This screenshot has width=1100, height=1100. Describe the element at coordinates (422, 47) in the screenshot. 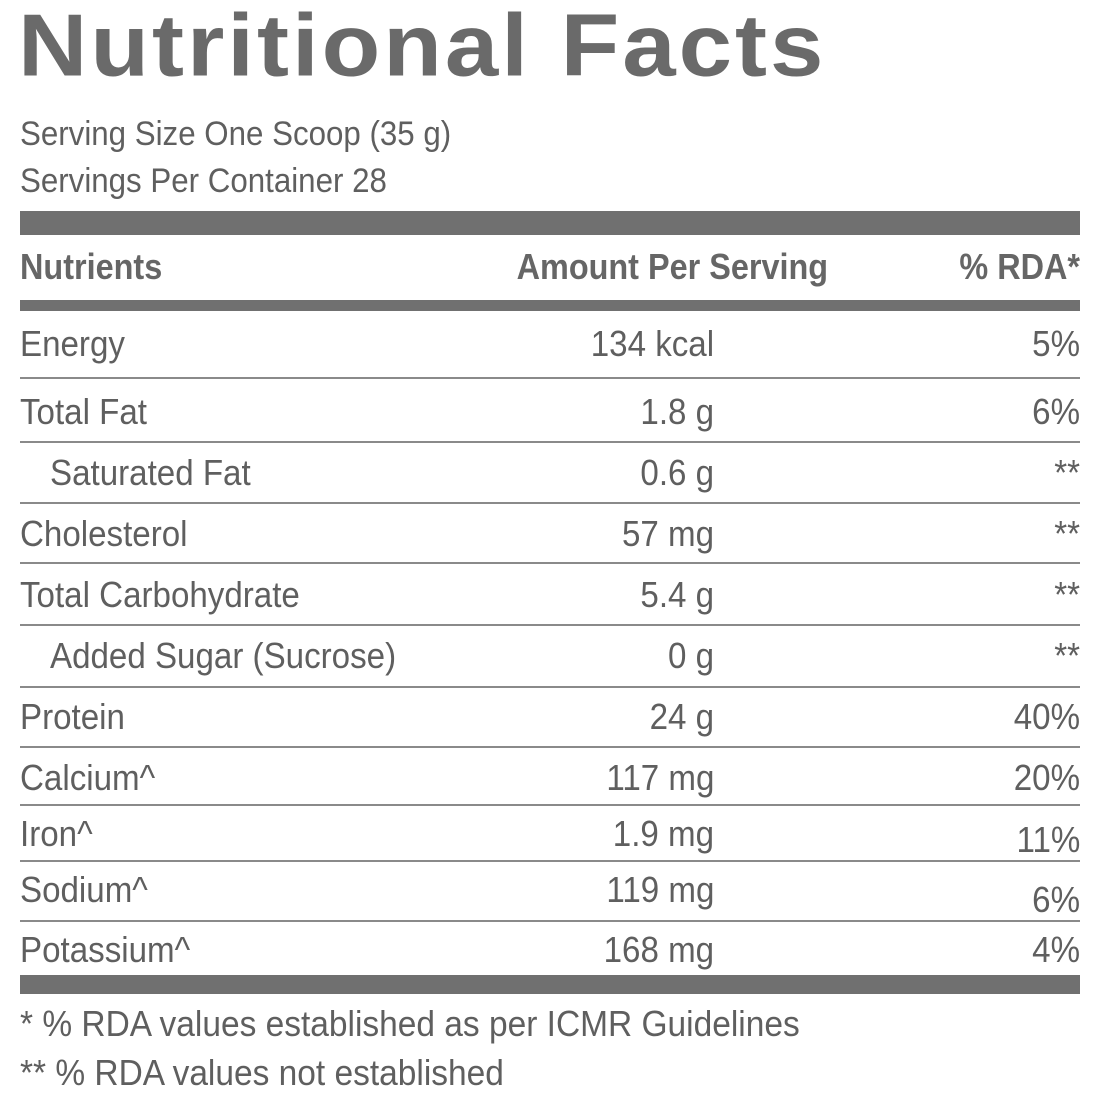

I see `label-title: Nutritional Facts` at that location.